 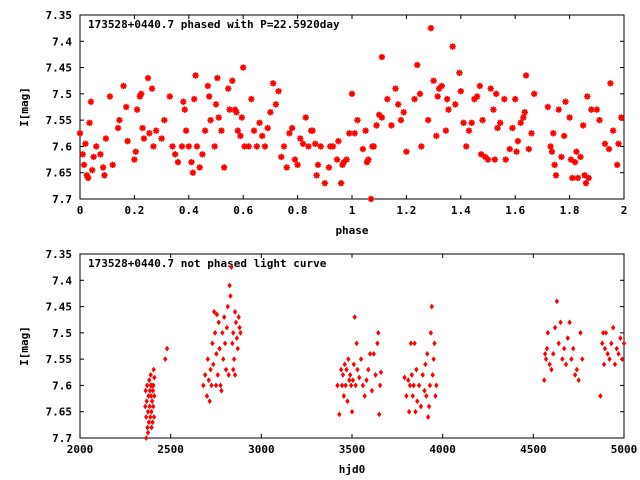 I want to click on x-tick-label: 2500, so click(x=170, y=449).